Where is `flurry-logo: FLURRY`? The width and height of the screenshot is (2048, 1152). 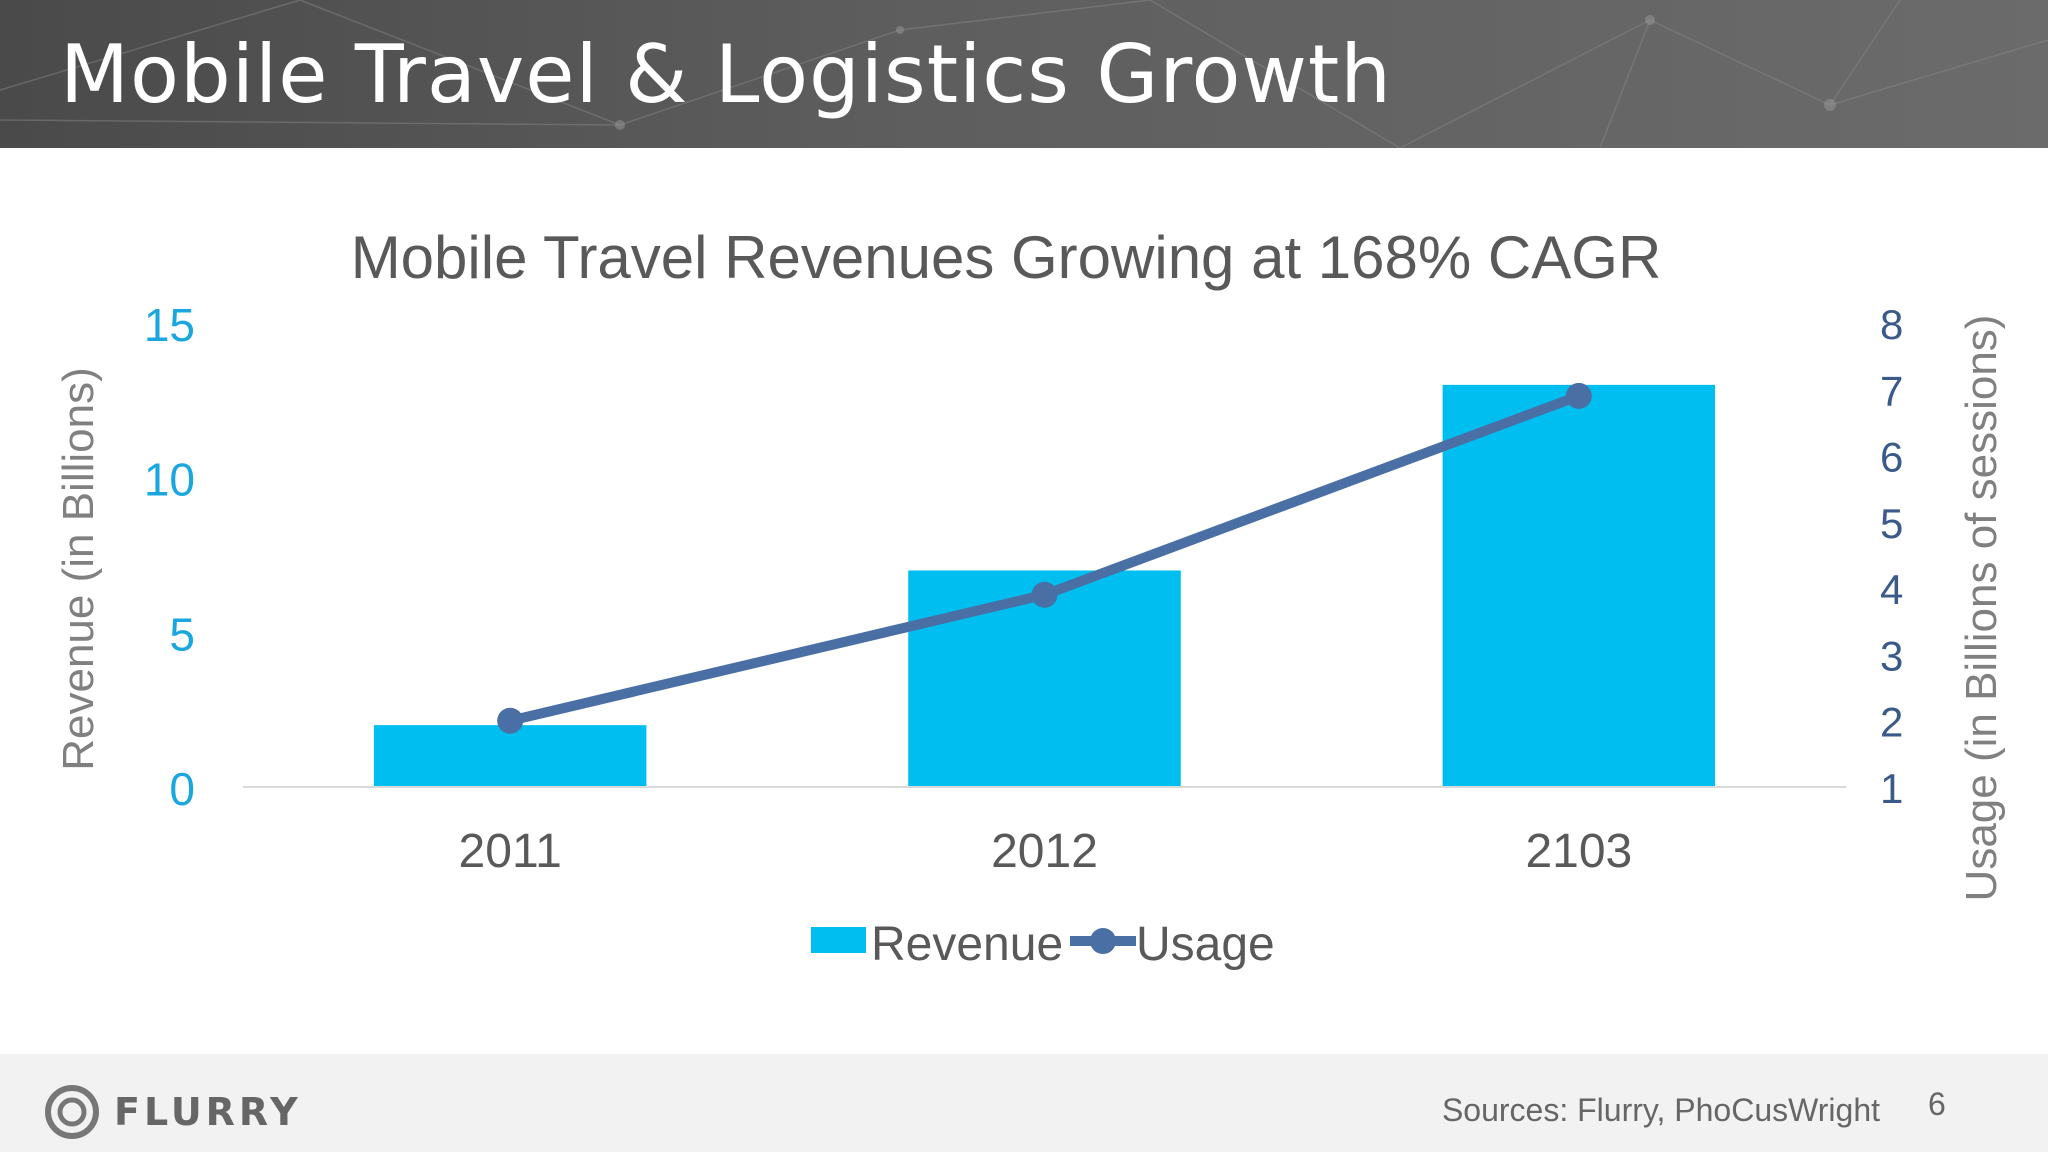
flurry-logo: FLURRY is located at coordinates (173, 1112).